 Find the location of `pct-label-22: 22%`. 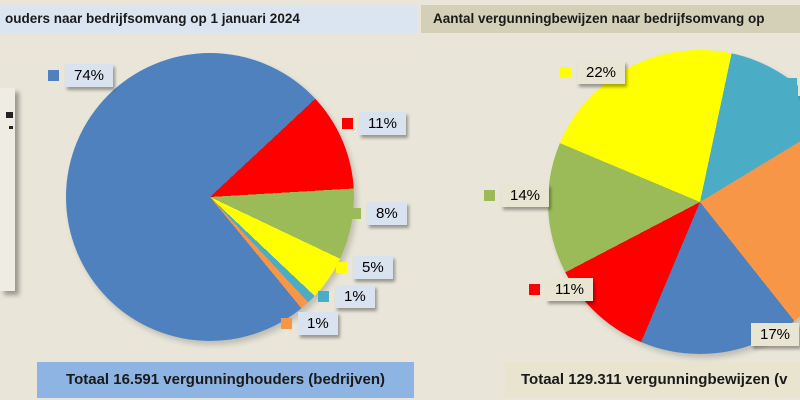

pct-label-22: 22% is located at coordinates (593, 72).